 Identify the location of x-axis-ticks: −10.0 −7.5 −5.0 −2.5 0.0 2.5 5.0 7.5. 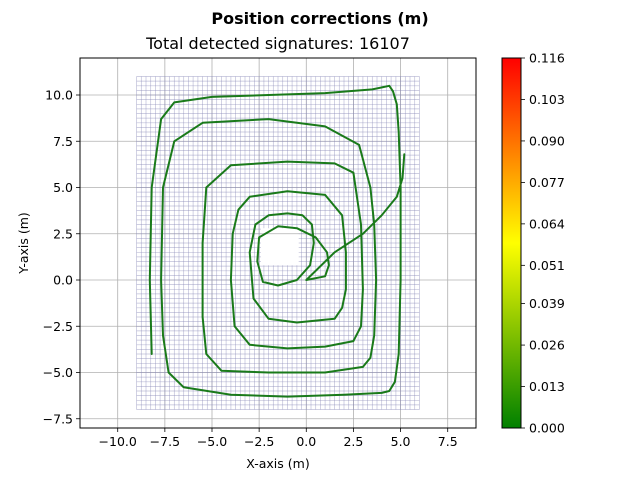
(278, 438).